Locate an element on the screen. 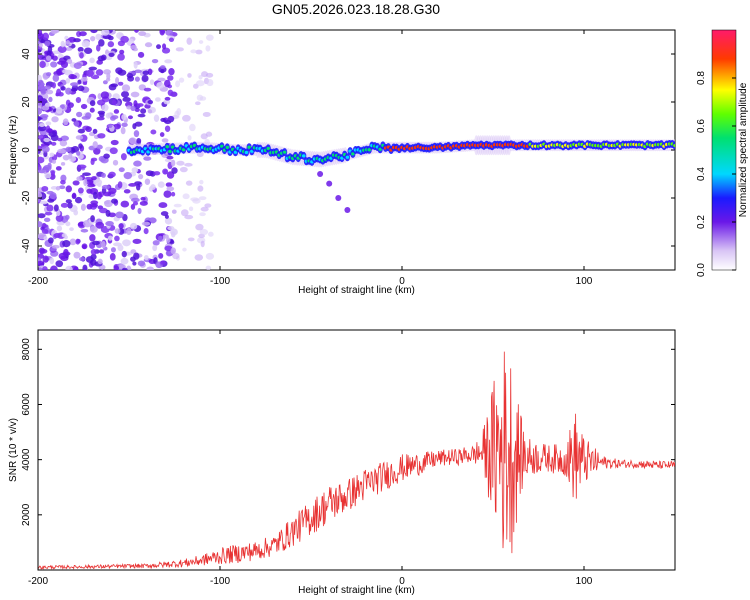  snr-y-tick-label: 8000 is located at coordinates (26, 349).